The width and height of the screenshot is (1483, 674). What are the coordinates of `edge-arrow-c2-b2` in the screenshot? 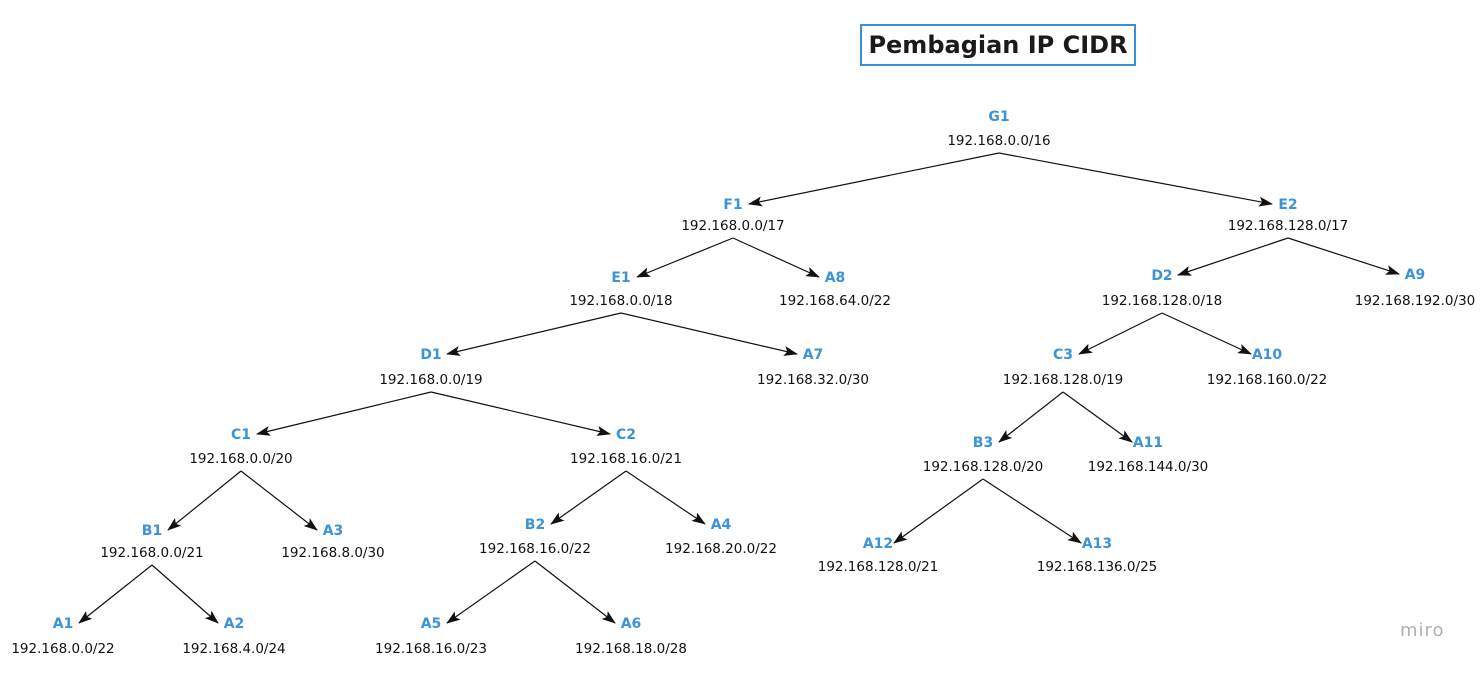 It's located at (588, 497).